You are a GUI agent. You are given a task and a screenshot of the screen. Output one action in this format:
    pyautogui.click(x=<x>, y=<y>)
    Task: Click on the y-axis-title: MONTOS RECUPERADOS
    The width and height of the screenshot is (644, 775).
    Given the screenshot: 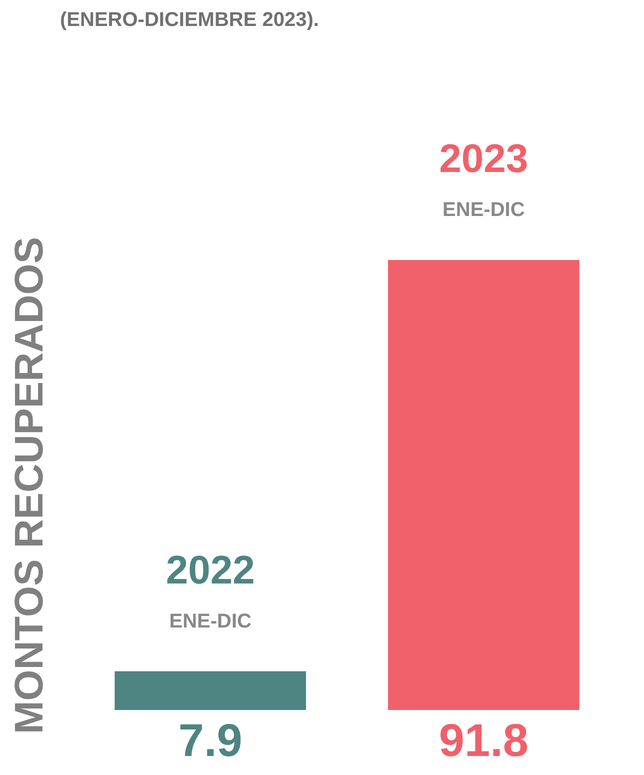 What is the action you would take?
    pyautogui.click(x=30, y=485)
    